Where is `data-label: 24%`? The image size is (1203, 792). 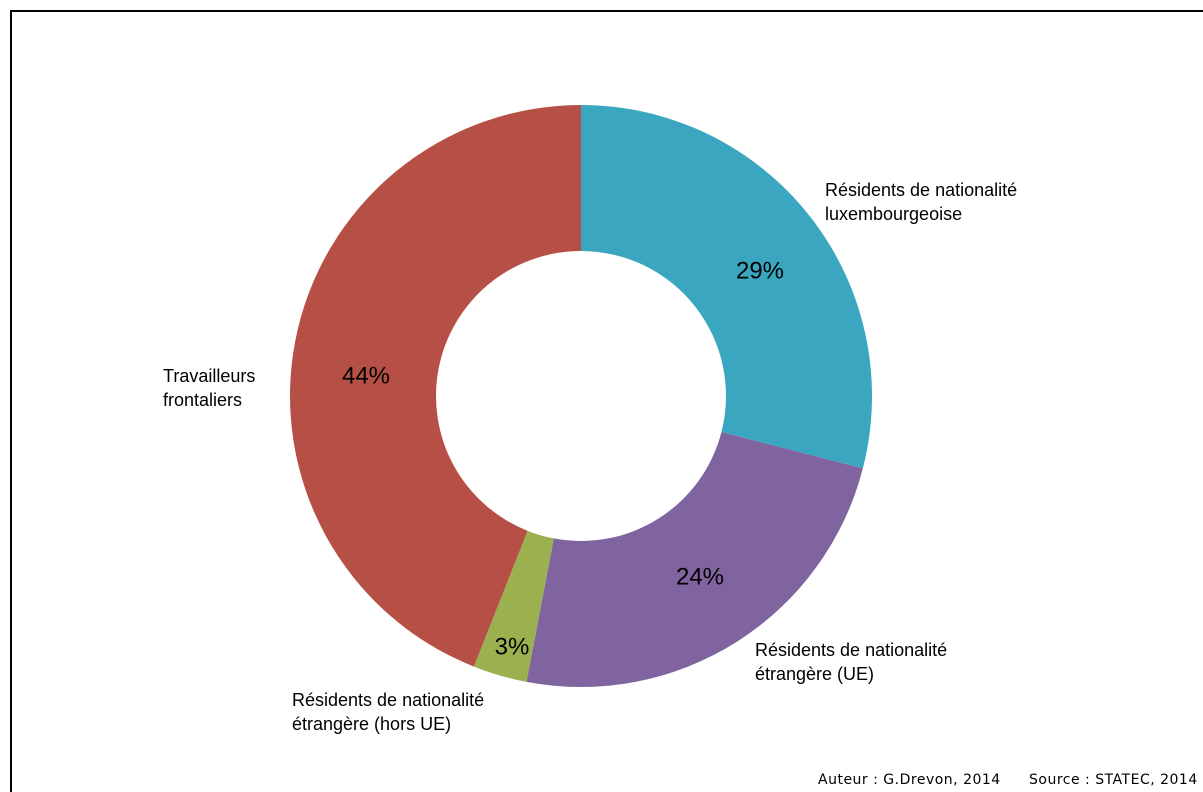 data-label: 24% is located at coordinates (700, 576).